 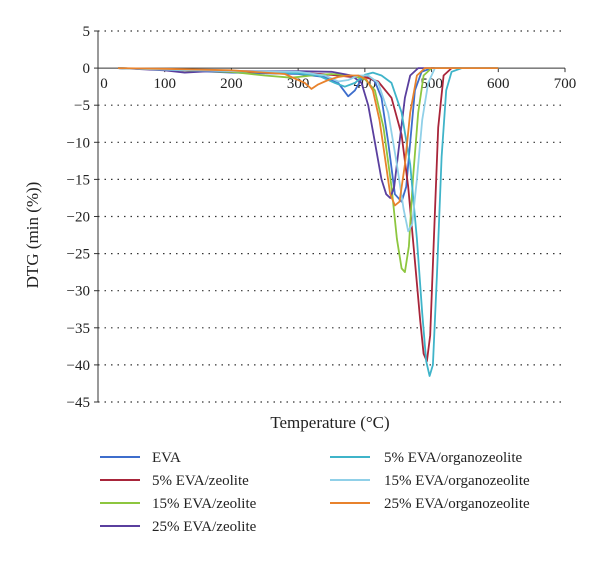 I want to click on y-tick-label-6: −25, so click(x=78, y=255).